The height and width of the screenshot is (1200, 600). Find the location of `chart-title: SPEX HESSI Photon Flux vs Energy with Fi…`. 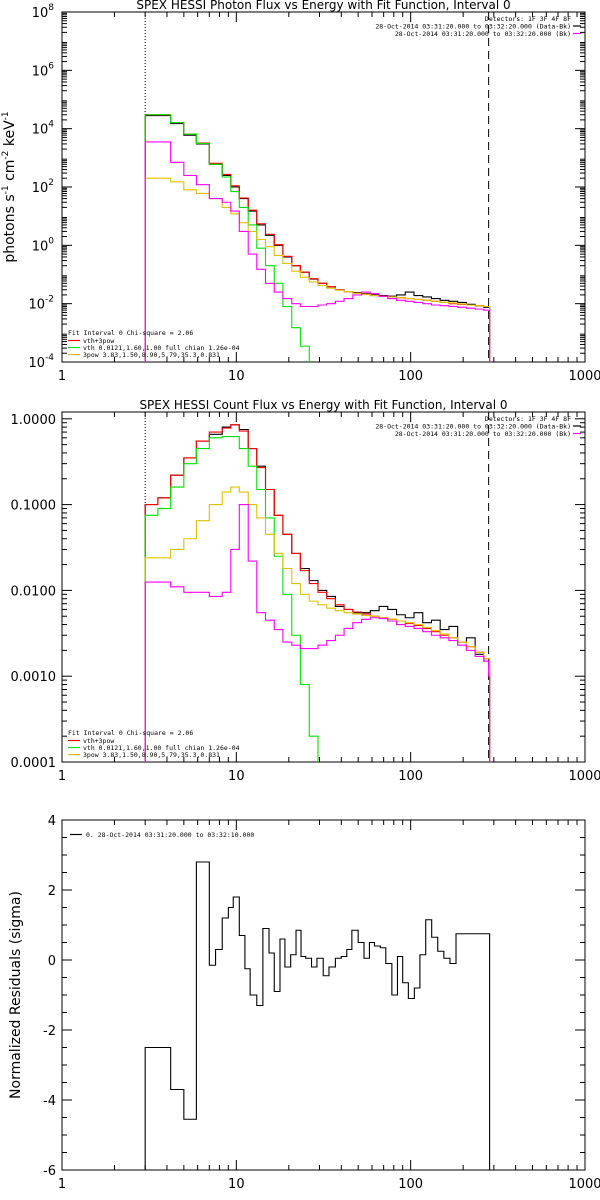

chart-title: SPEX HESSI Photon Flux vs Energy with Fi… is located at coordinates (323, 6).